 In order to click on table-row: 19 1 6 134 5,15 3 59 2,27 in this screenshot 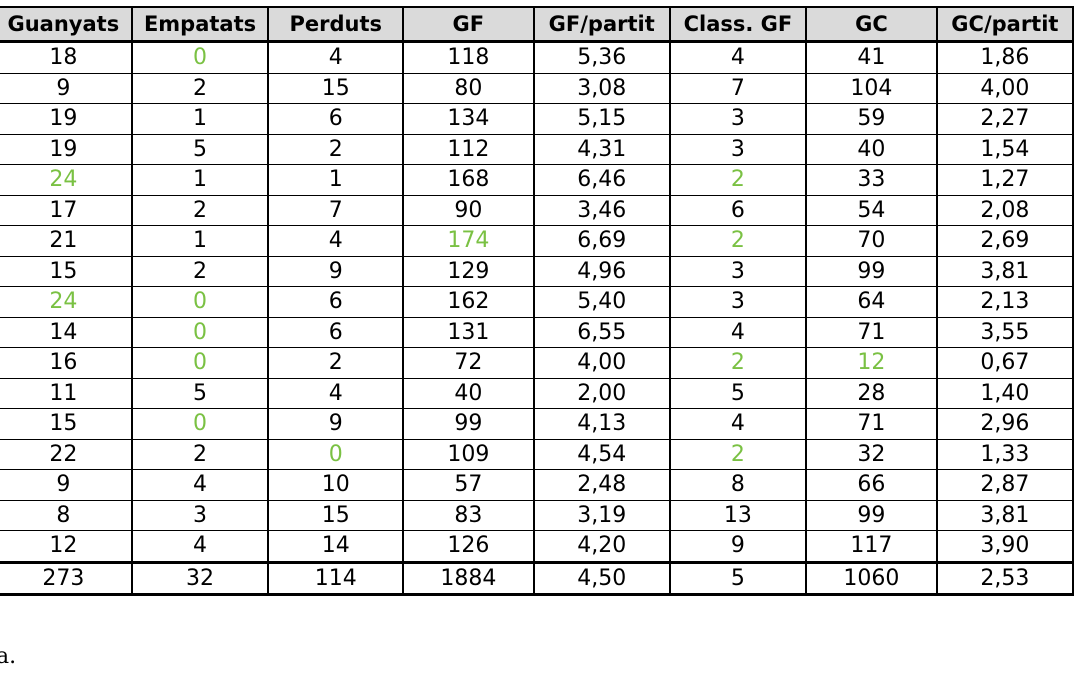, I will do `click(537, 119)`.